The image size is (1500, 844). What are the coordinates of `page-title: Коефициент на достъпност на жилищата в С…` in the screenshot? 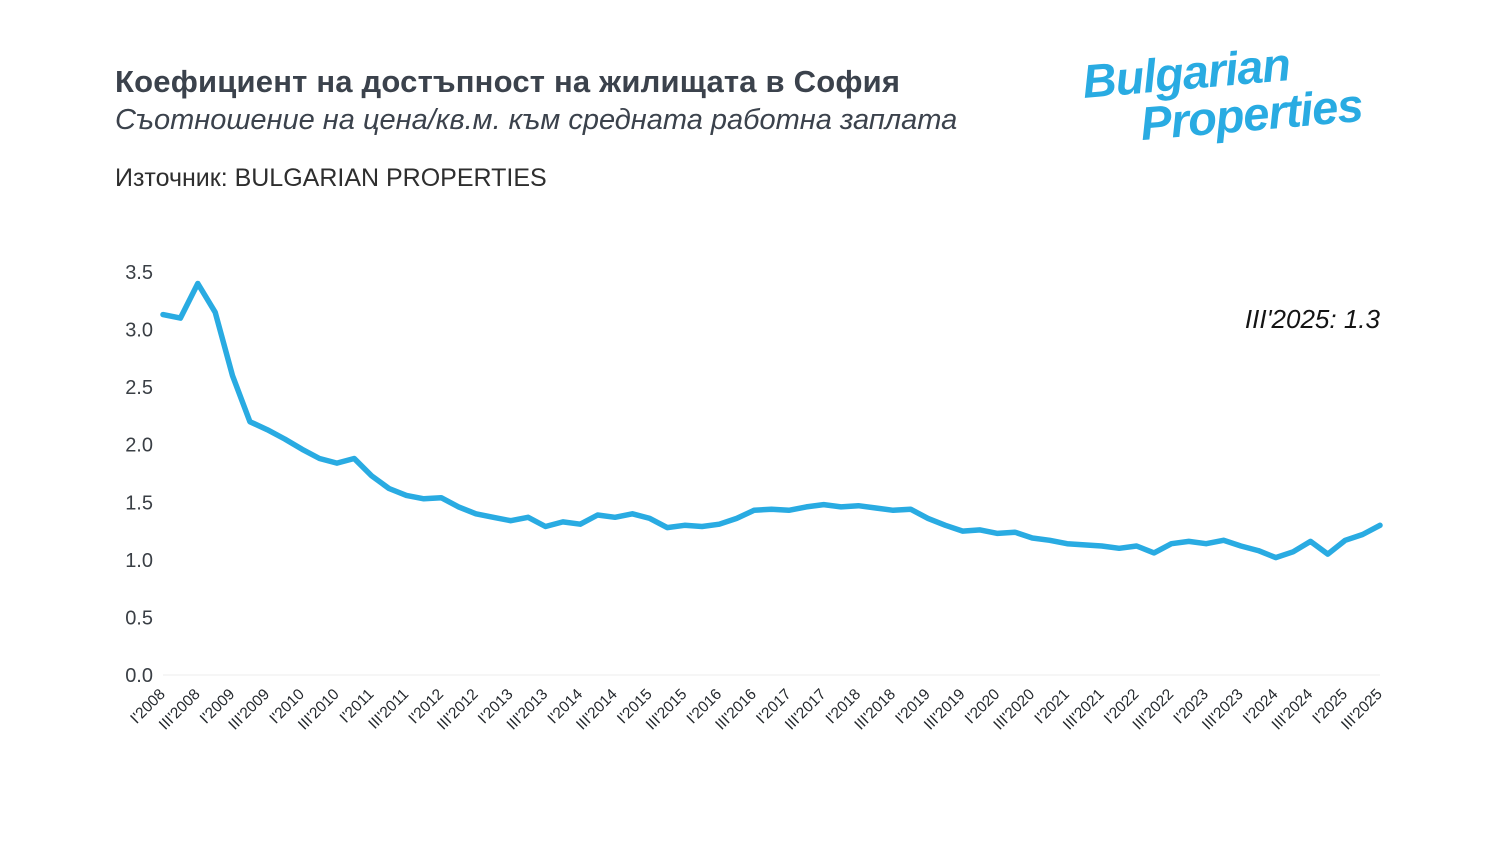 It's located at (508, 81).